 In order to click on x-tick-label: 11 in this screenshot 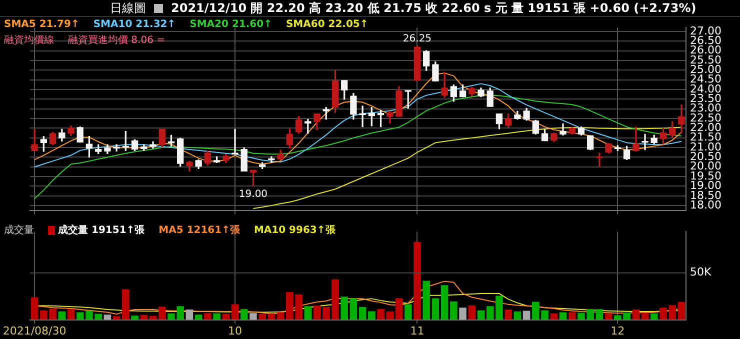, I will do `click(417, 331)`.